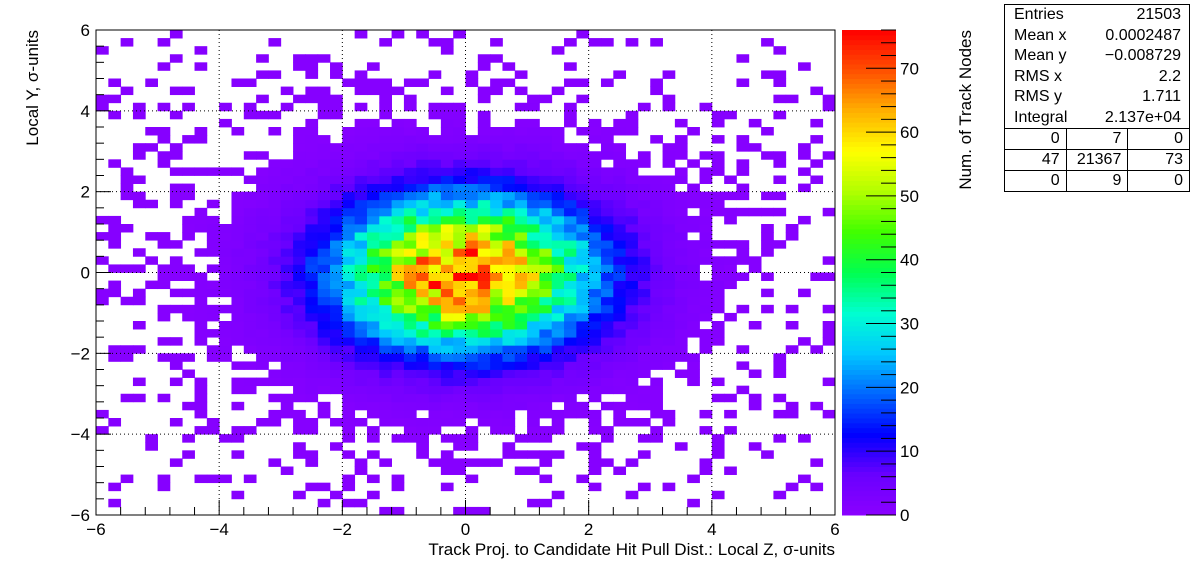 The image size is (1196, 577). Describe the element at coordinates (1161, 96) in the screenshot. I see `stats-value: 1.711` at that location.